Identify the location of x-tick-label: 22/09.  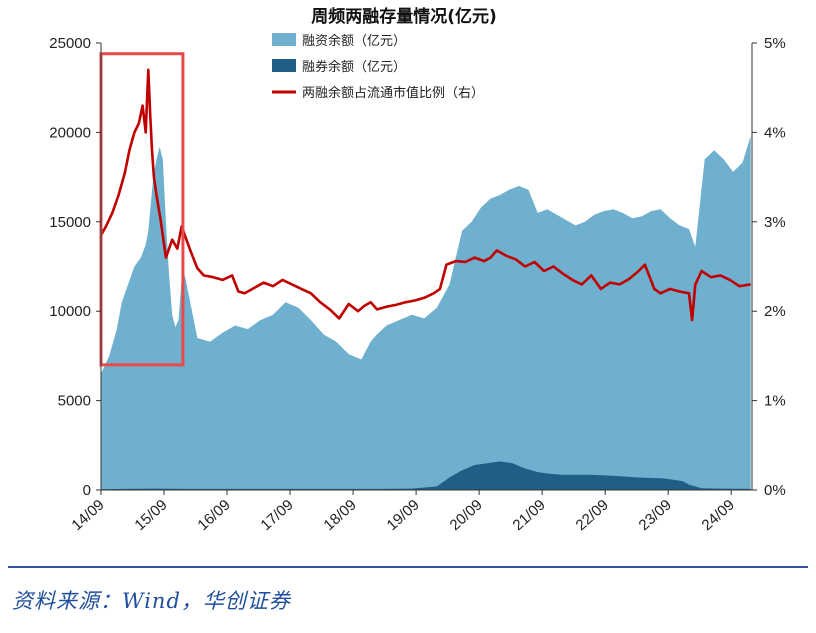
(592, 515).